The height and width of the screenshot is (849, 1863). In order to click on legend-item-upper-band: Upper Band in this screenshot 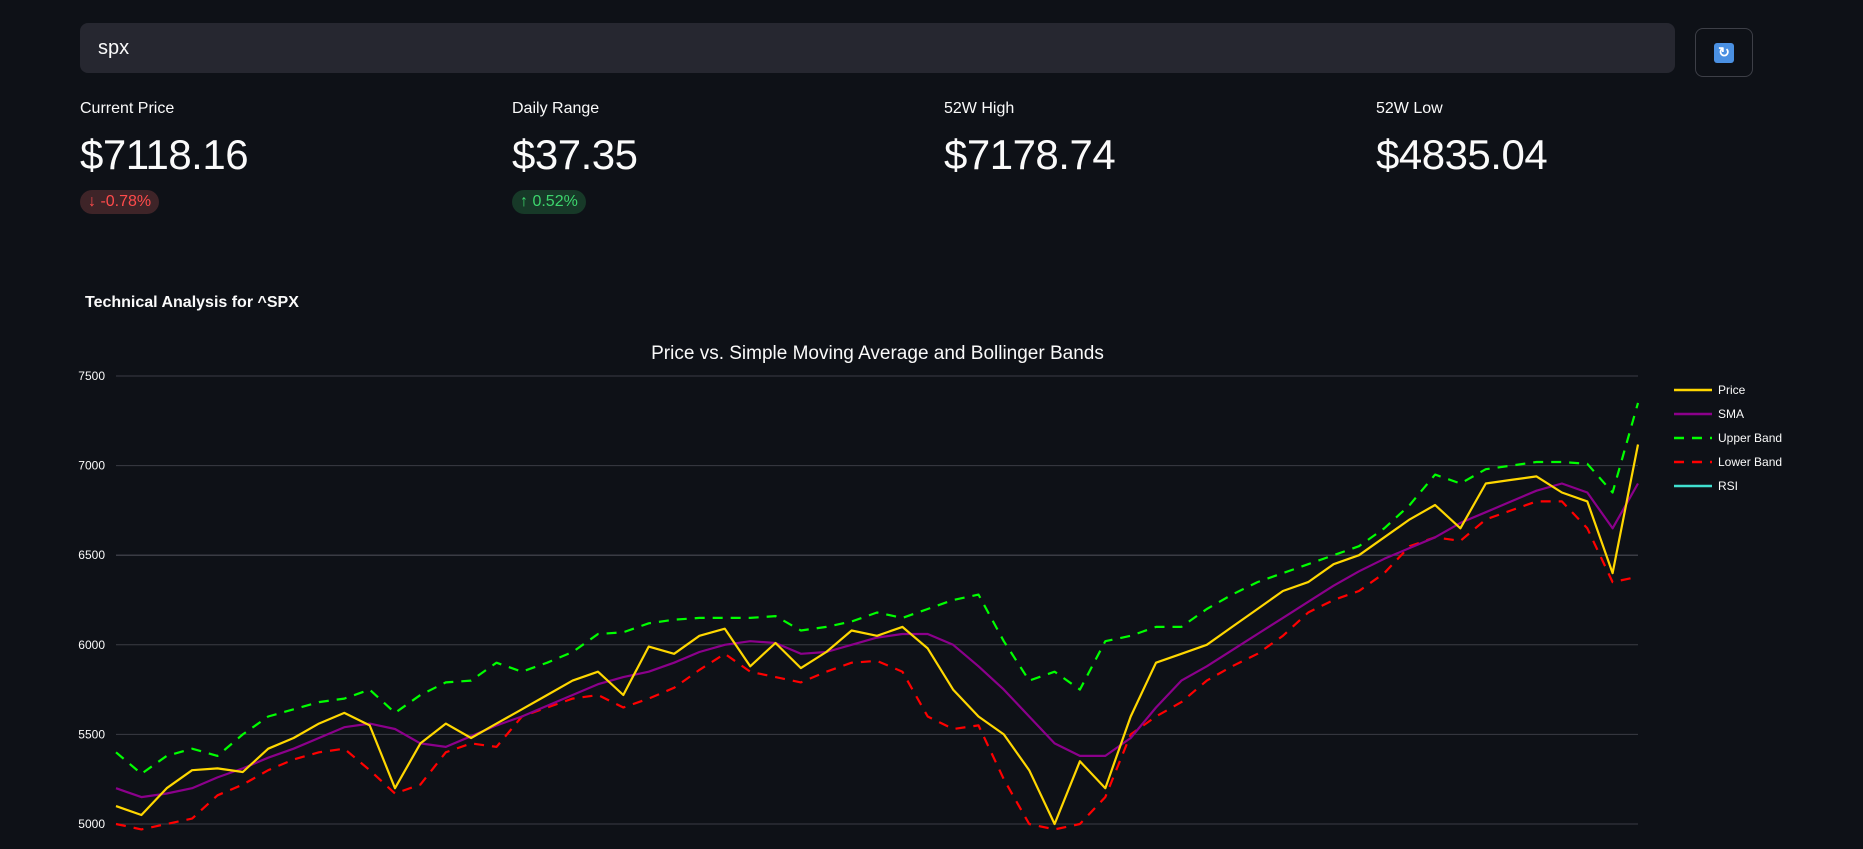, I will do `click(1728, 438)`.